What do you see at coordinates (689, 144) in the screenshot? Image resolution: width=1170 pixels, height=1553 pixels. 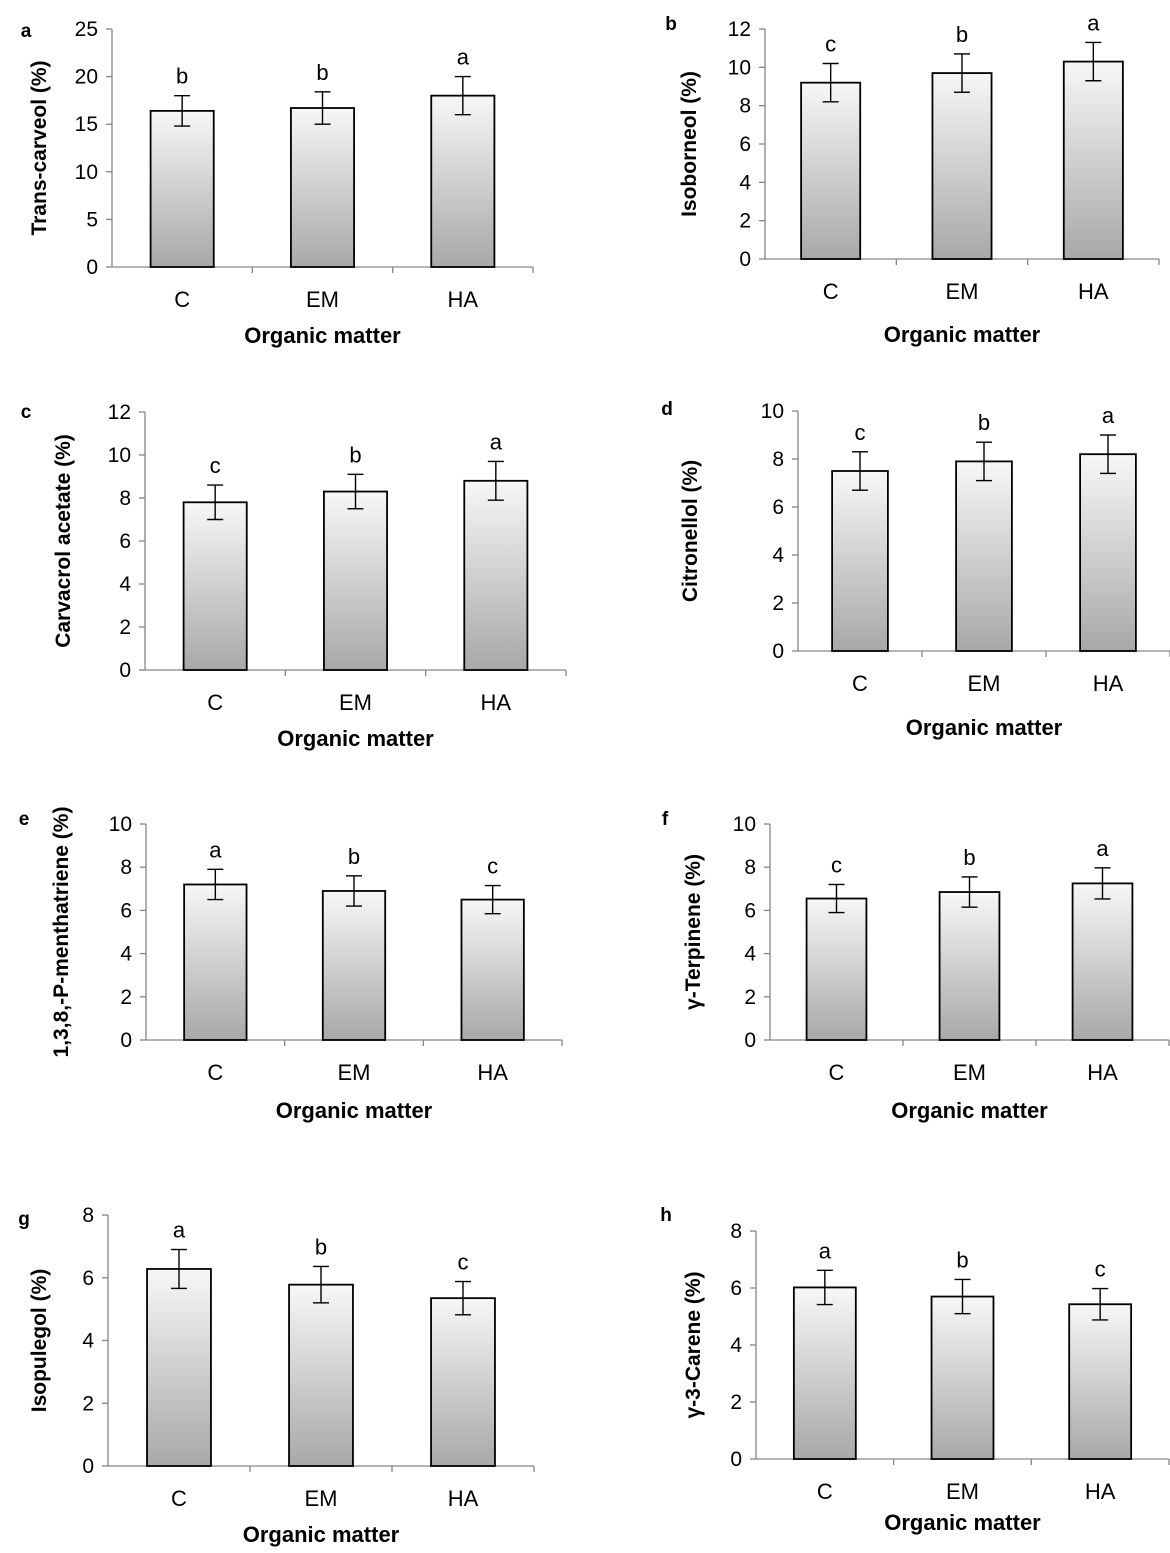 I see `y-axis-title: Isoborneol (%)` at bounding box center [689, 144].